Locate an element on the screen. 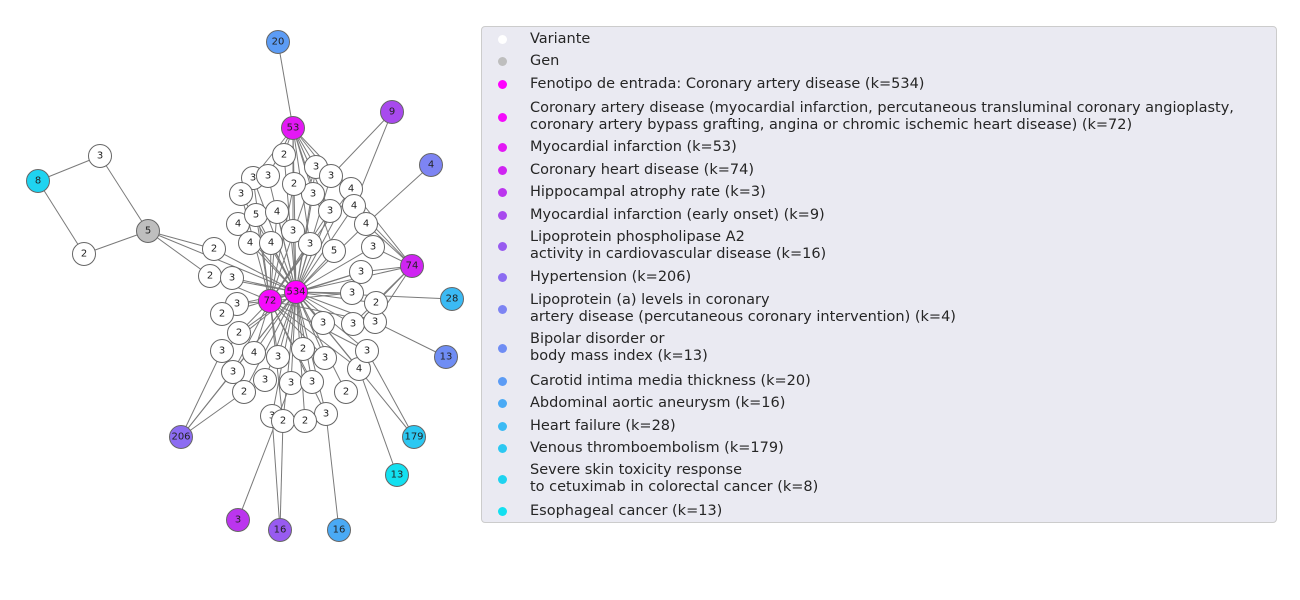  legend-item: Hippocampal atrophy rate (k=3) is located at coordinates (880, 192).